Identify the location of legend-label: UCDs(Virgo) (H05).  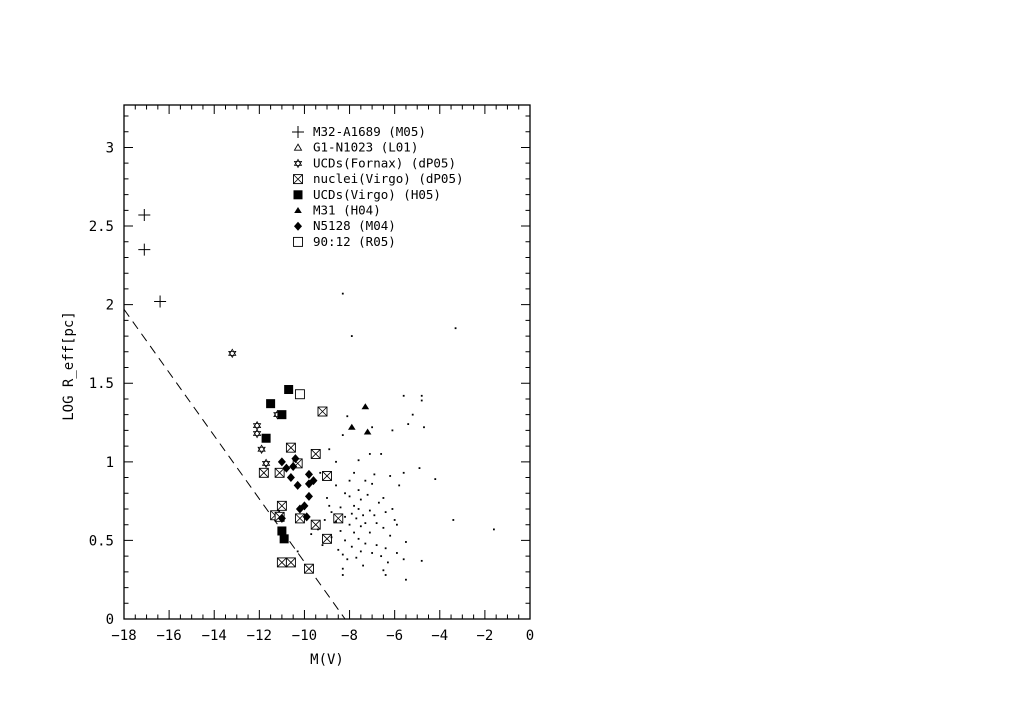
(377, 194).